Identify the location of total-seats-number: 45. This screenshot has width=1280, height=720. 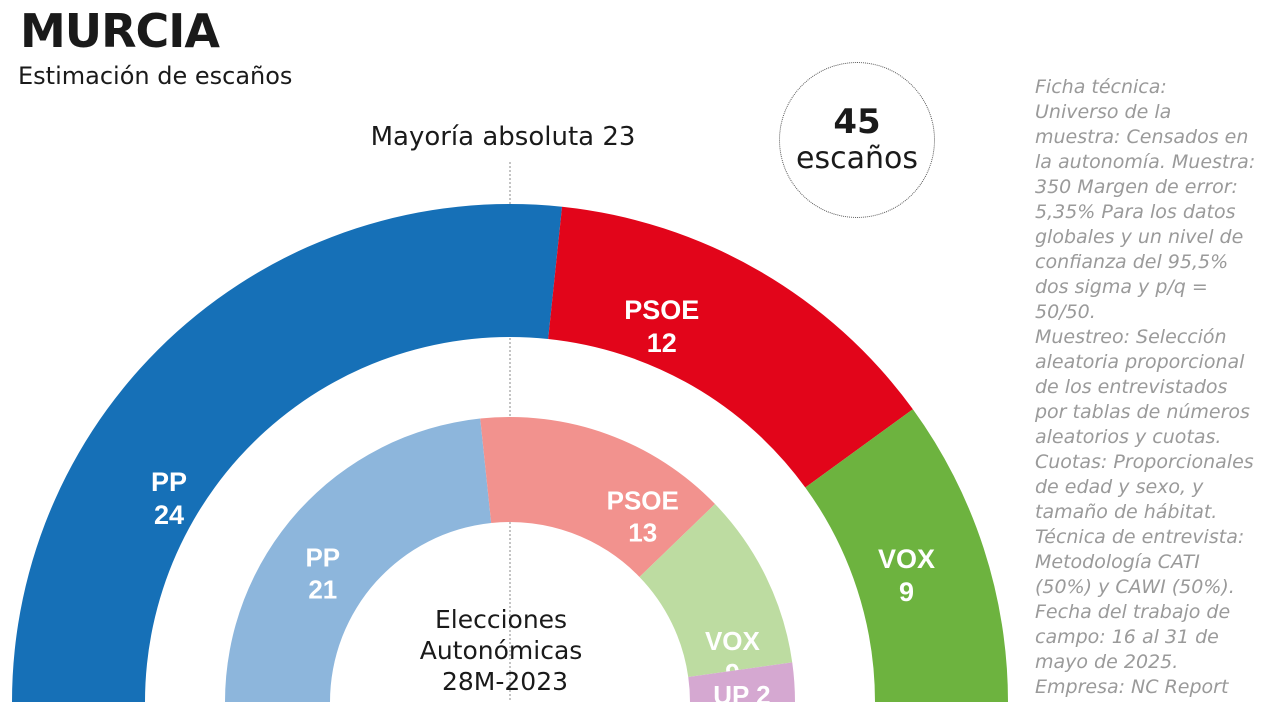
(857, 122).